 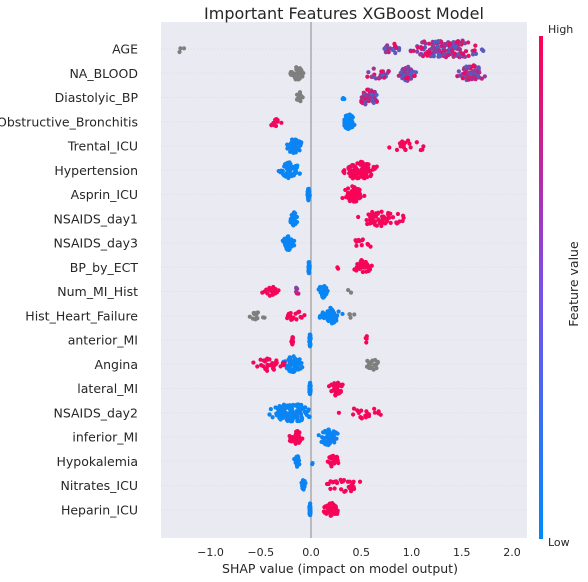 What do you see at coordinates (97, 97) in the screenshot?
I see `feature-label: Diastolyic_BP` at bounding box center [97, 97].